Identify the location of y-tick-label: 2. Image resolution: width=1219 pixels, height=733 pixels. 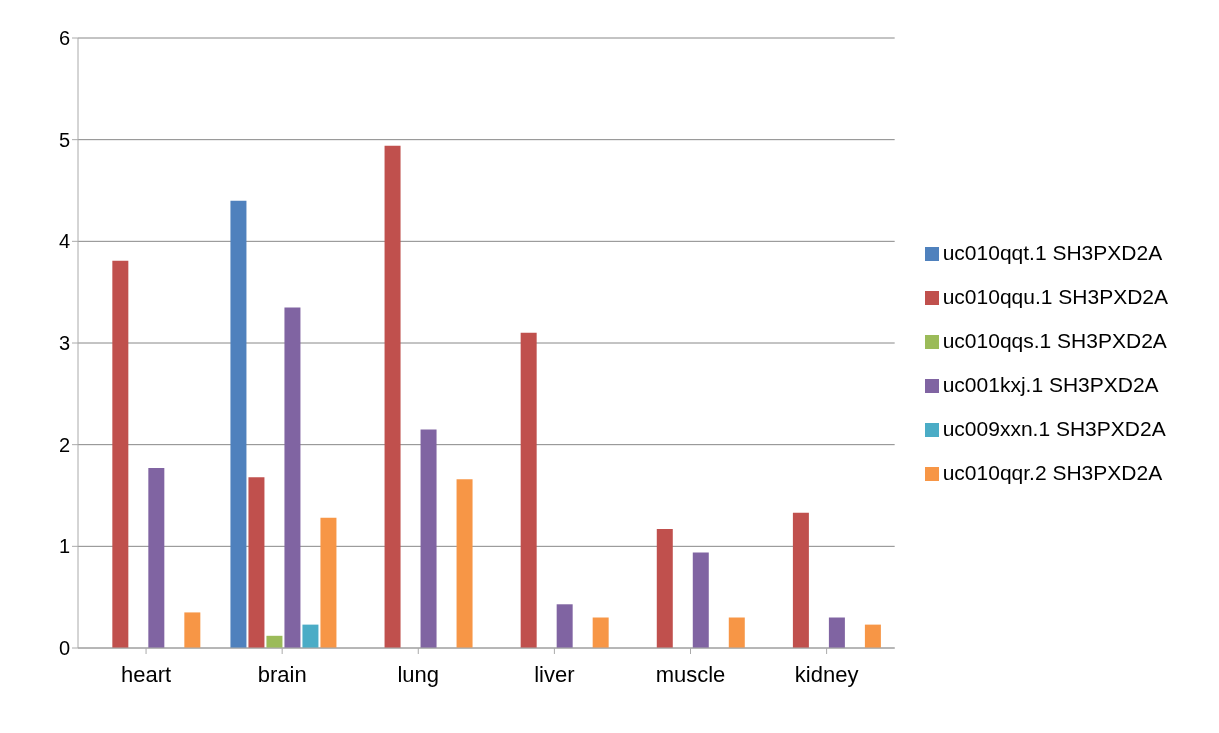
(64, 444).